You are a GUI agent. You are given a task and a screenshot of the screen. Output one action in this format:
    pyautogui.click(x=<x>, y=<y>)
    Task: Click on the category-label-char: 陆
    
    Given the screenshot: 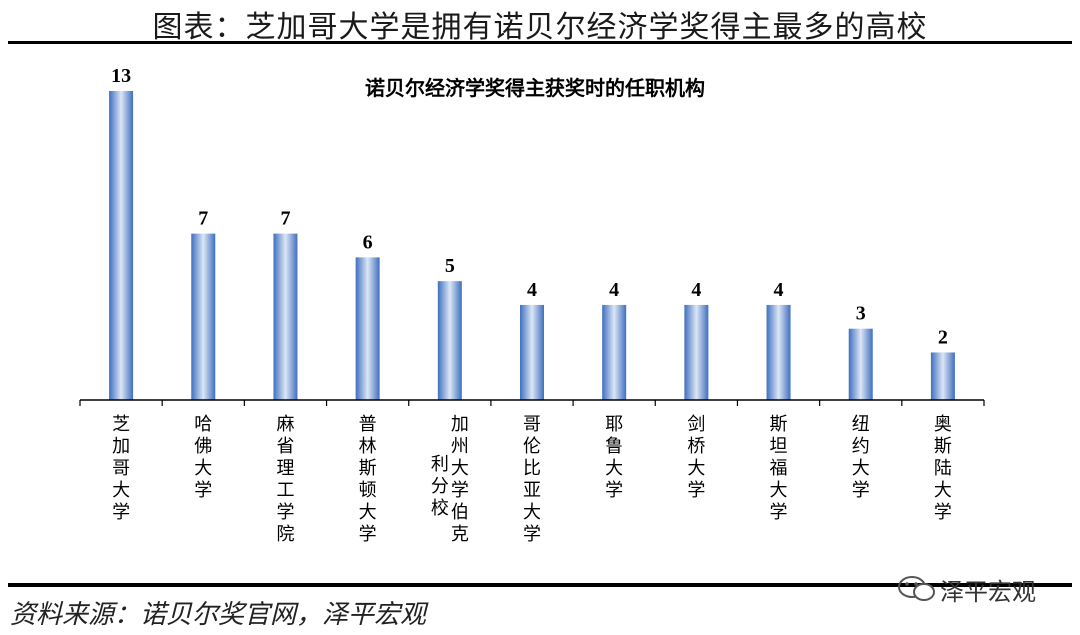 What is the action you would take?
    pyautogui.click(x=943, y=468)
    